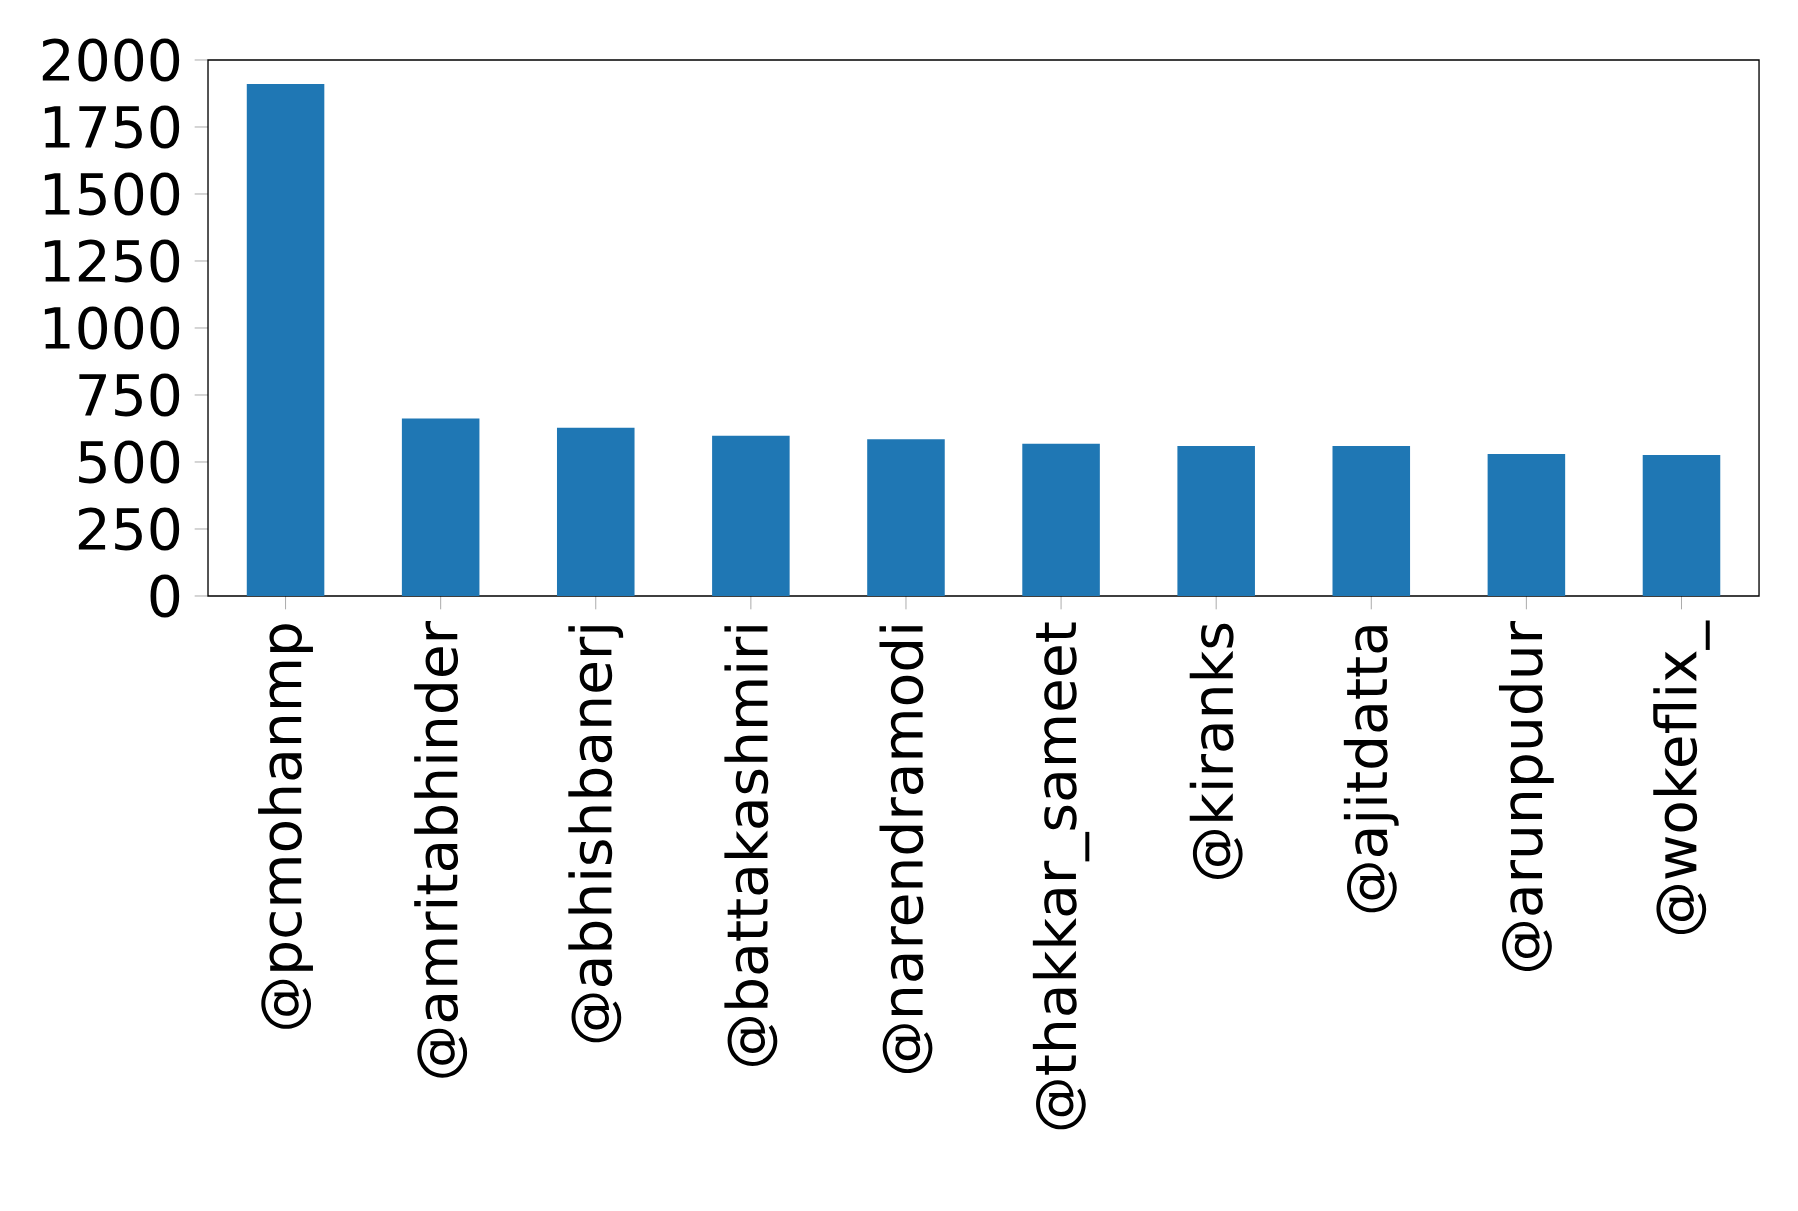  What do you see at coordinates (112, 194) in the screenshot?
I see `y-tick-label: 1500` at bounding box center [112, 194].